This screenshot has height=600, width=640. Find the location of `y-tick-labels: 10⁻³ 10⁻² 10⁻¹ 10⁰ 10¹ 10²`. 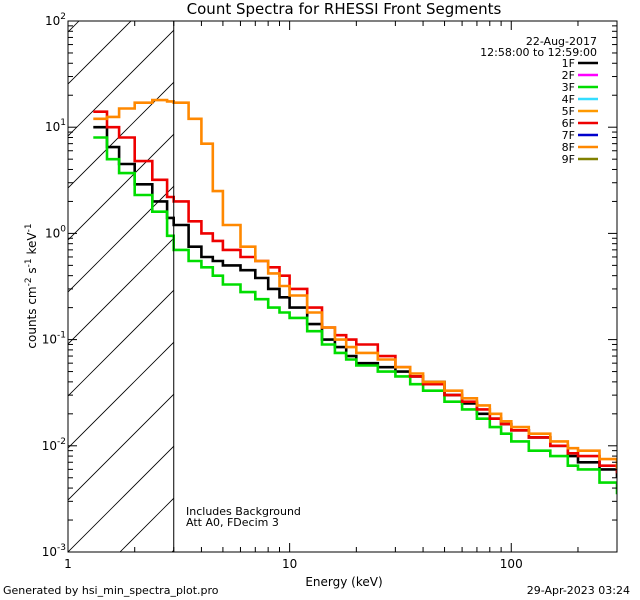

y-tick-labels: 10⁻³ 10⁻² 10⁻¹ 10⁰ 10¹ 10² is located at coordinates (54, 285).